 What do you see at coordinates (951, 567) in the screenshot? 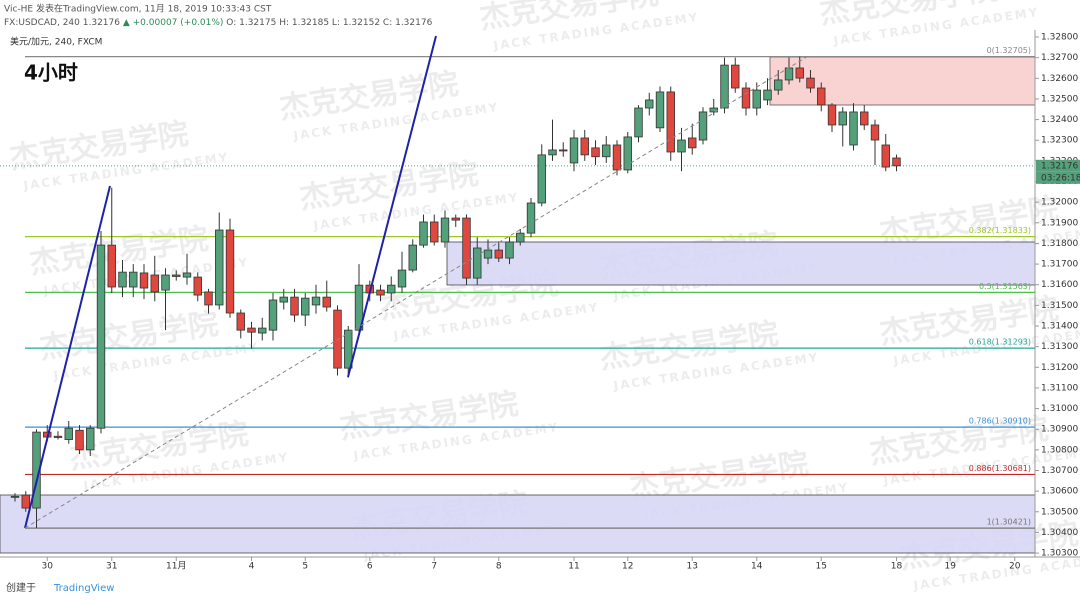
I see `x-tick-label: 19` at bounding box center [951, 567].